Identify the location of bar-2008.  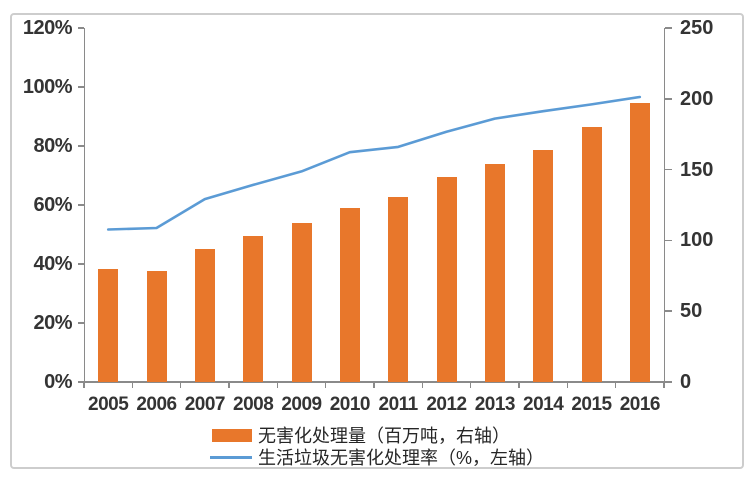
(253, 309).